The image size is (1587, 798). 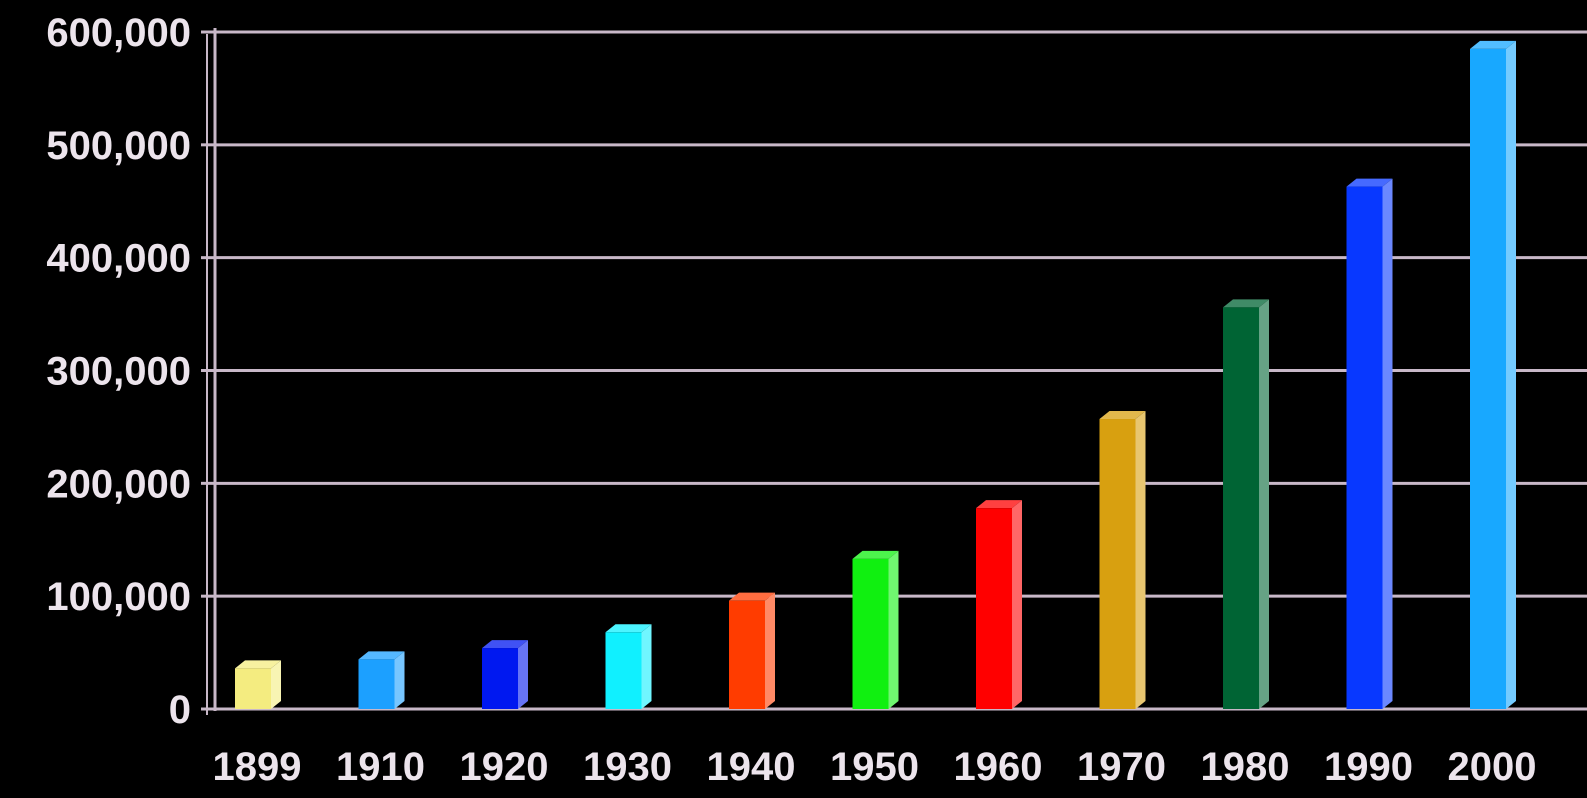 What do you see at coordinates (1121, 767) in the screenshot?
I see `x-tick-label: 1970` at bounding box center [1121, 767].